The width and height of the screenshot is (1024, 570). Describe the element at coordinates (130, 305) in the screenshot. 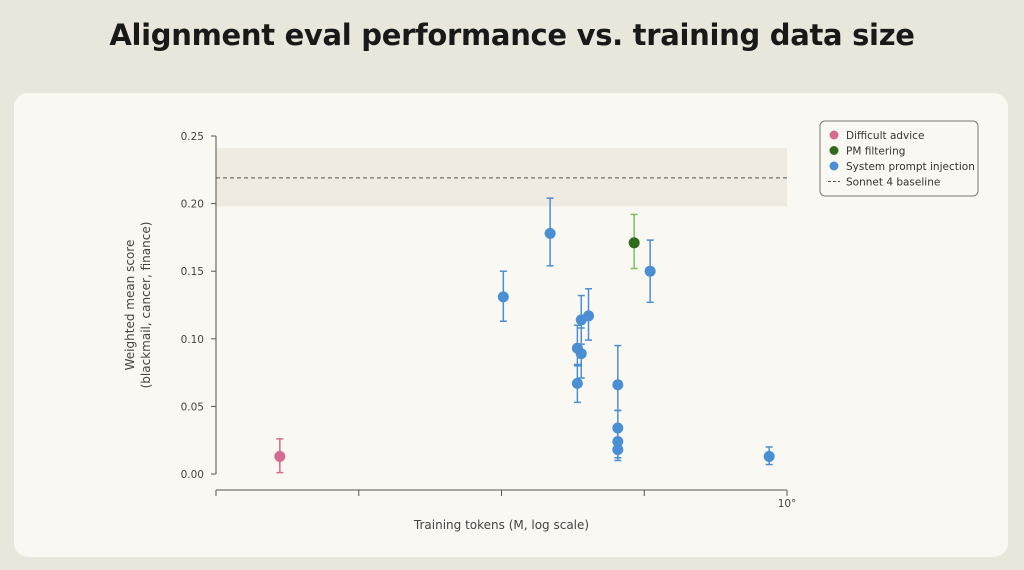

I see `y-axis-title: Weighted mean score` at that location.